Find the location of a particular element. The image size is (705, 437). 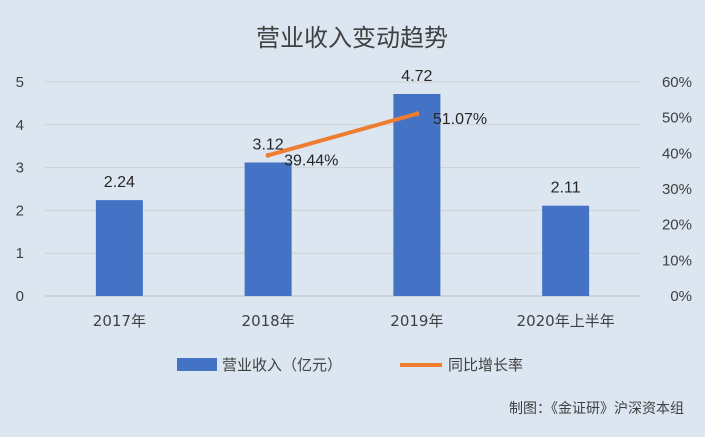

y-right-tick-label: 20% is located at coordinates (677, 225).